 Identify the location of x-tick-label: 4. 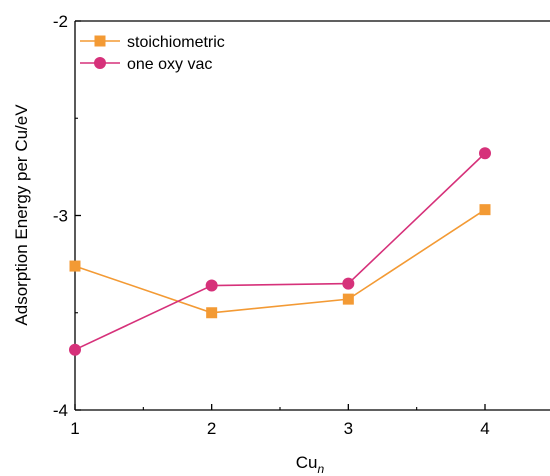
(484, 428).